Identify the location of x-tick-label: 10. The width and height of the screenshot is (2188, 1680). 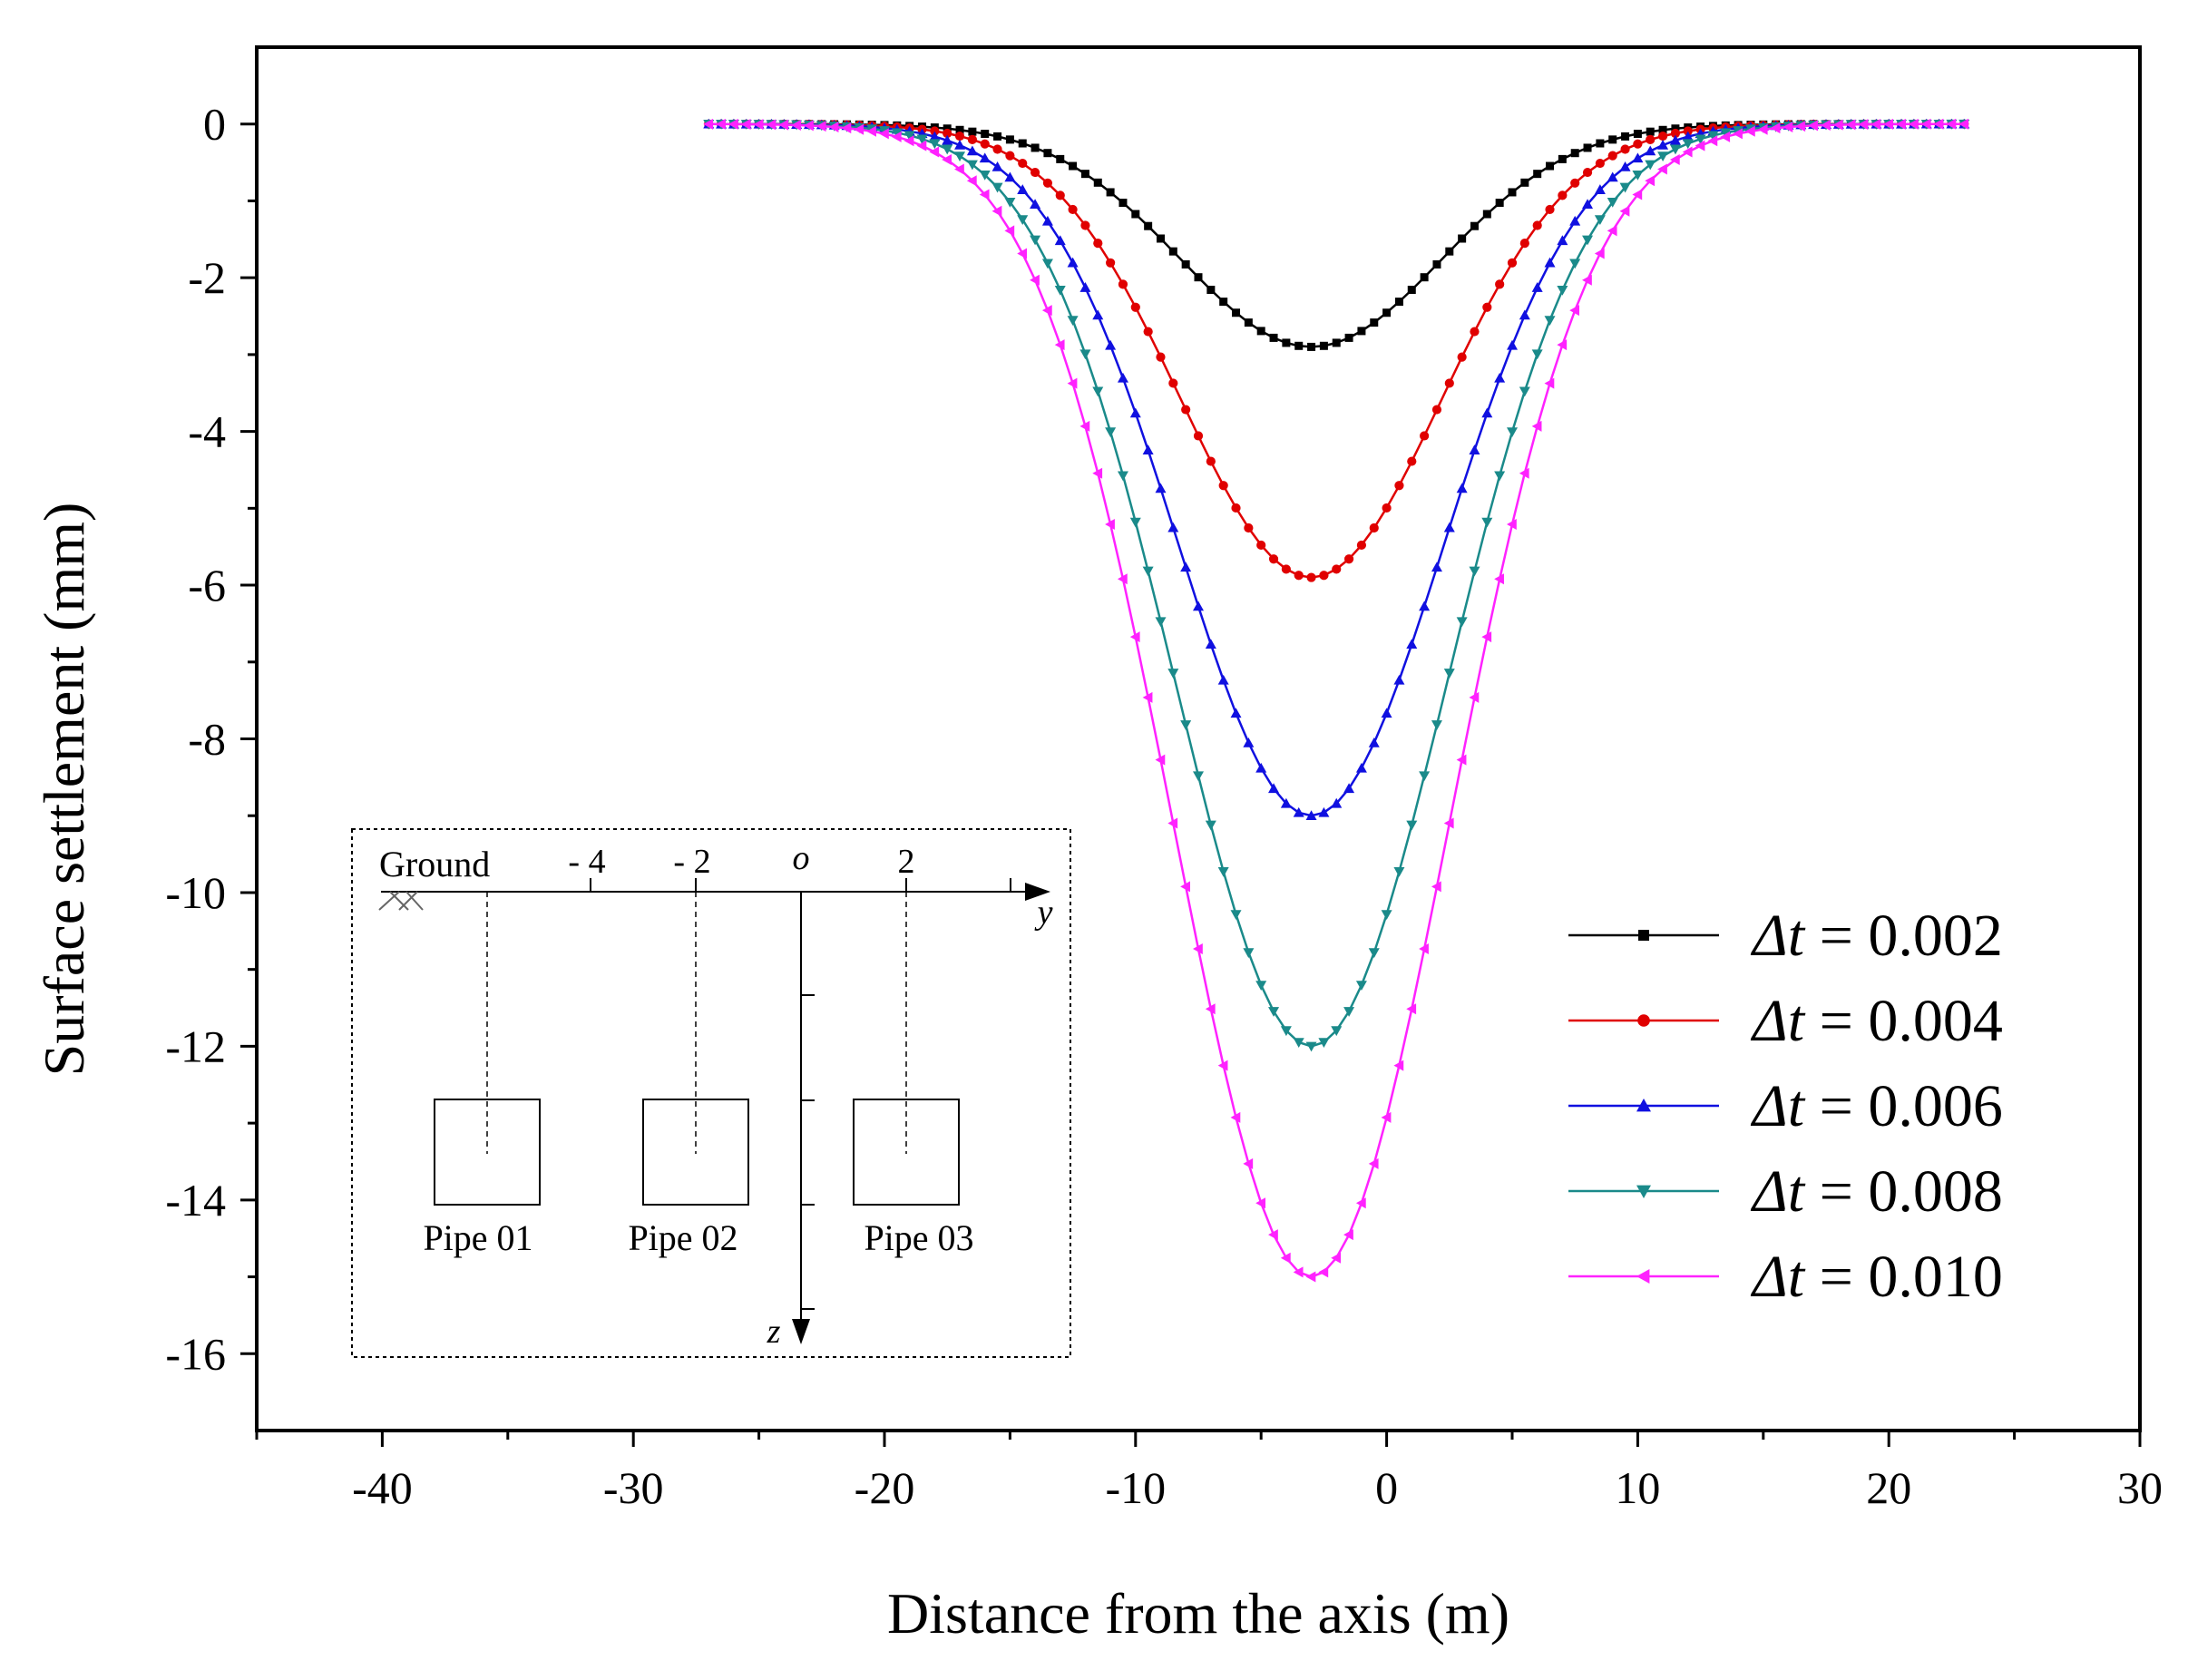
(1637, 1487).